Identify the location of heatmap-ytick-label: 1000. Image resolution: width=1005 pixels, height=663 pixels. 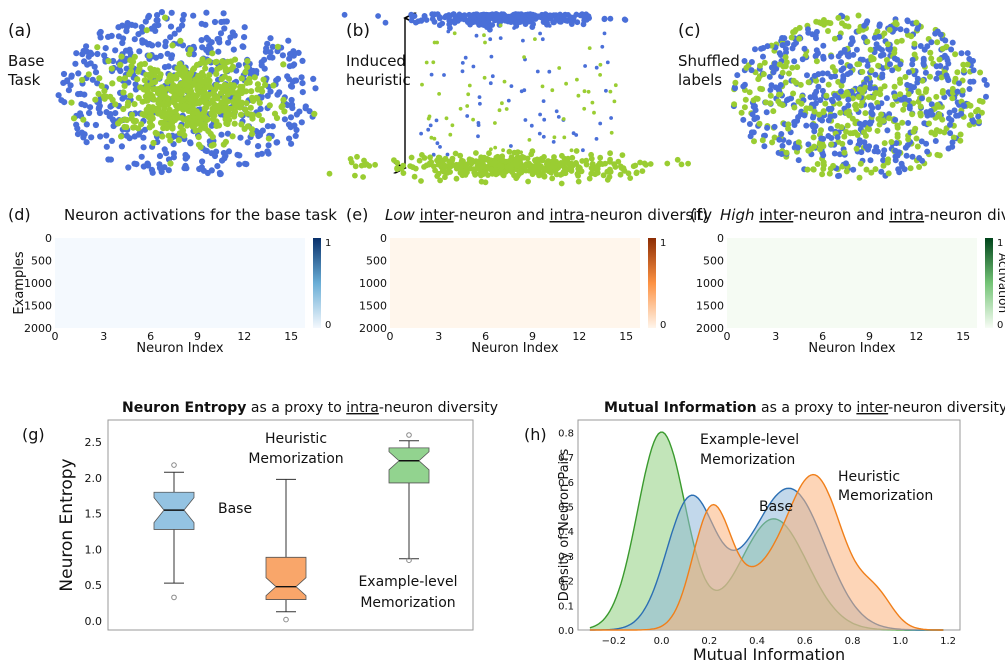
(373, 283).